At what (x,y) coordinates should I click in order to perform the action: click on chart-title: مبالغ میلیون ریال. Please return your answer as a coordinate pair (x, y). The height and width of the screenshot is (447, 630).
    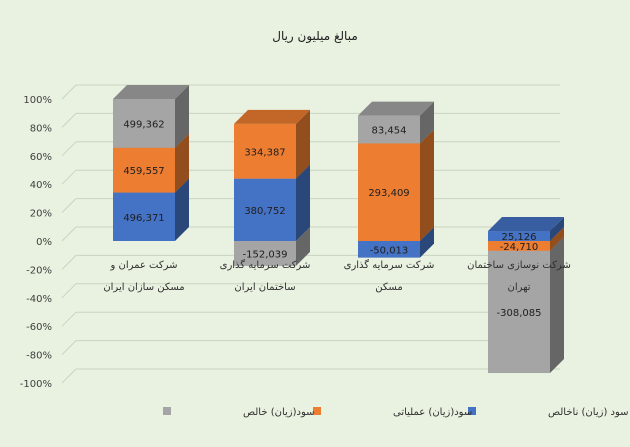
    Looking at the image, I should click on (315, 36).